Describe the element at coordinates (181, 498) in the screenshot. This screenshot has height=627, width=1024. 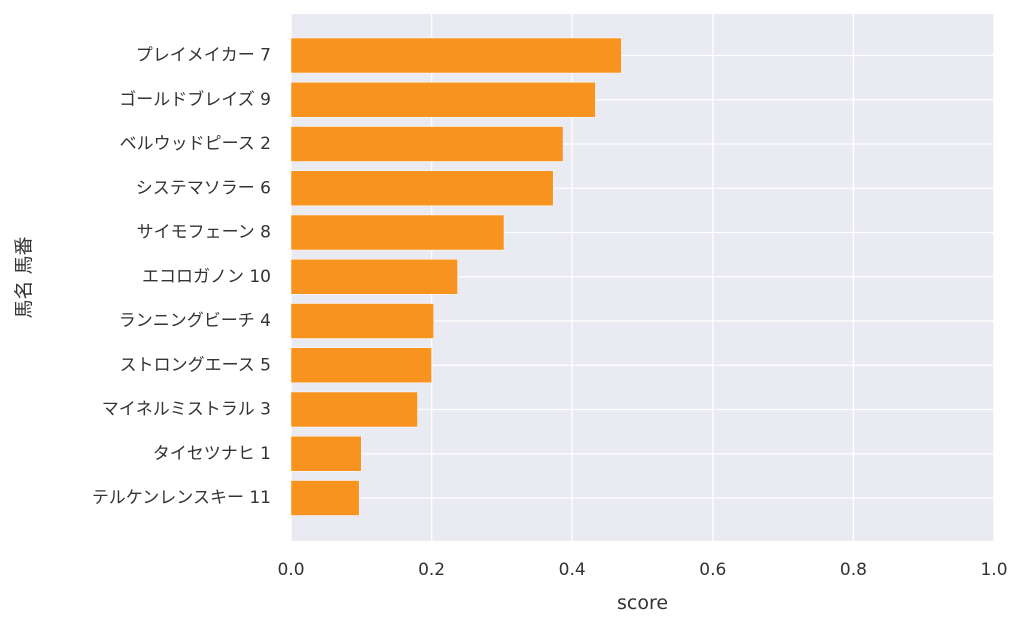
I see `y-tick-label: テルケンレンスキー 11` at that location.